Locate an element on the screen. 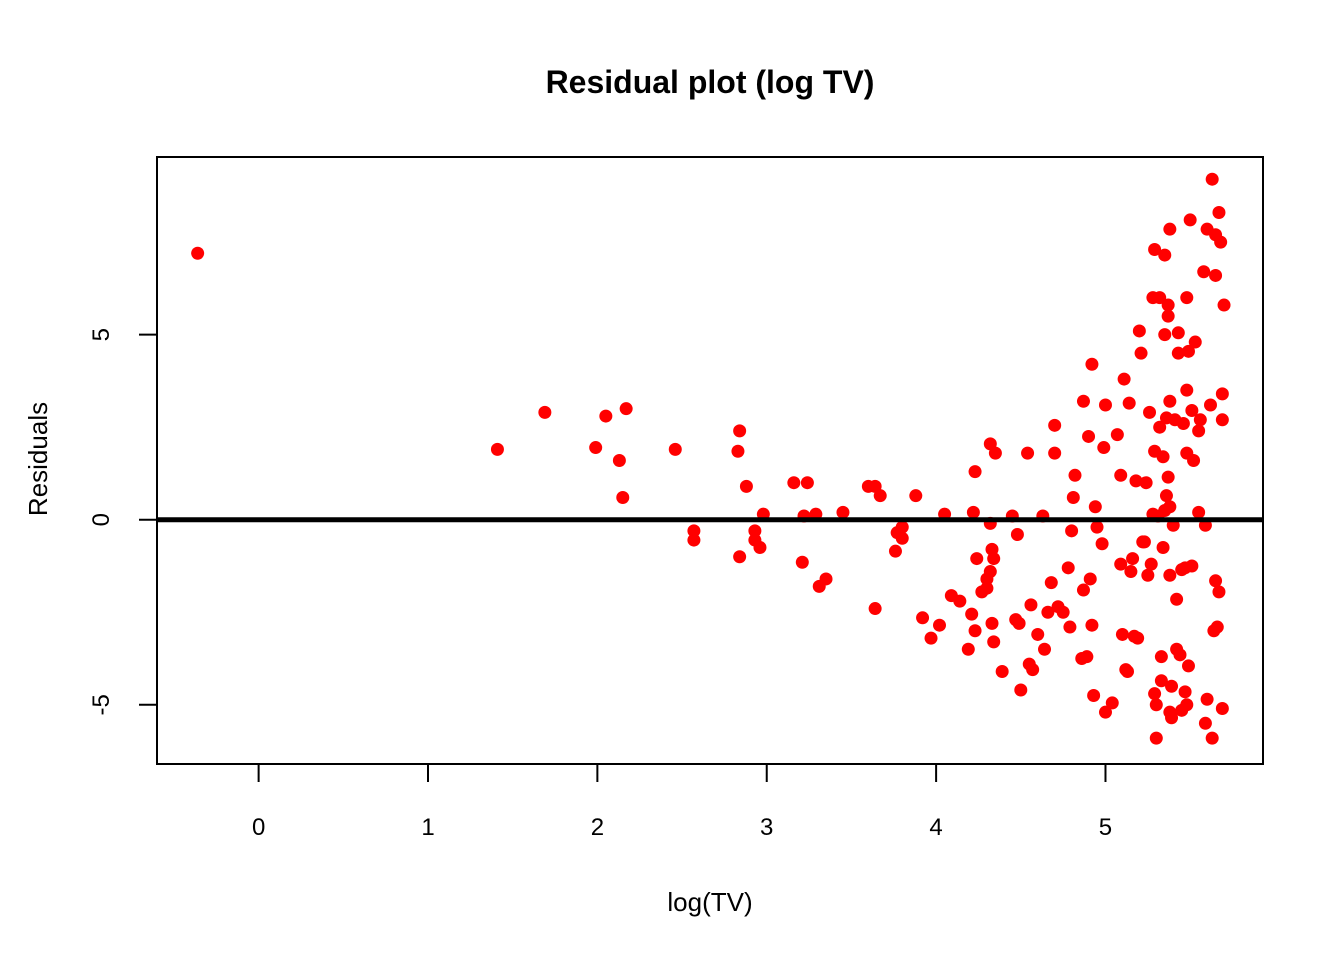 This screenshot has height=960, width=1344. chart-title: Residual plot (log TV) is located at coordinates (710, 82).